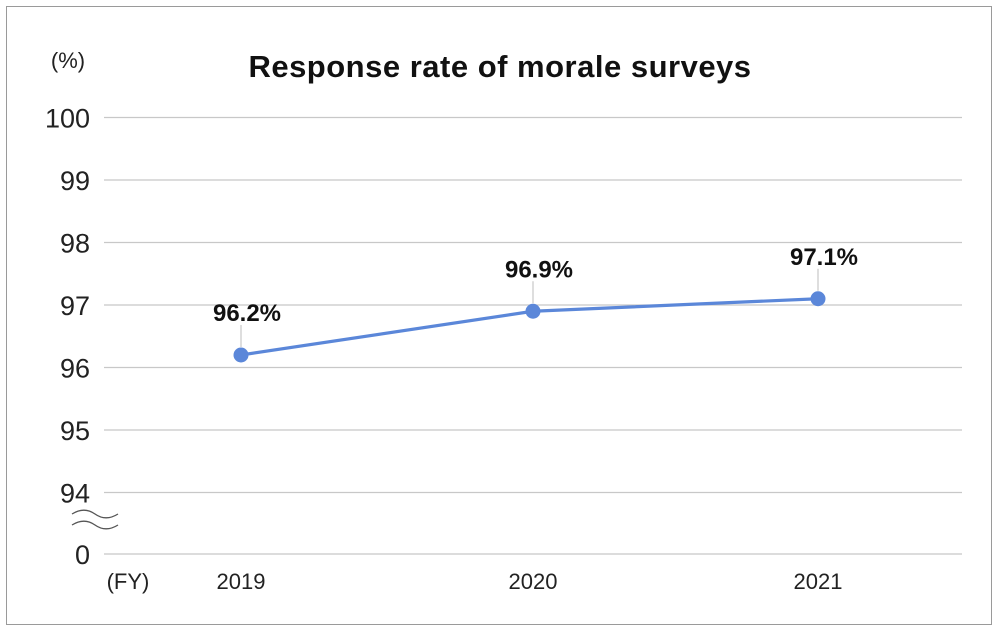 This screenshot has width=1000, height=633. I want to click on y-tick-label: 96, so click(75, 369).